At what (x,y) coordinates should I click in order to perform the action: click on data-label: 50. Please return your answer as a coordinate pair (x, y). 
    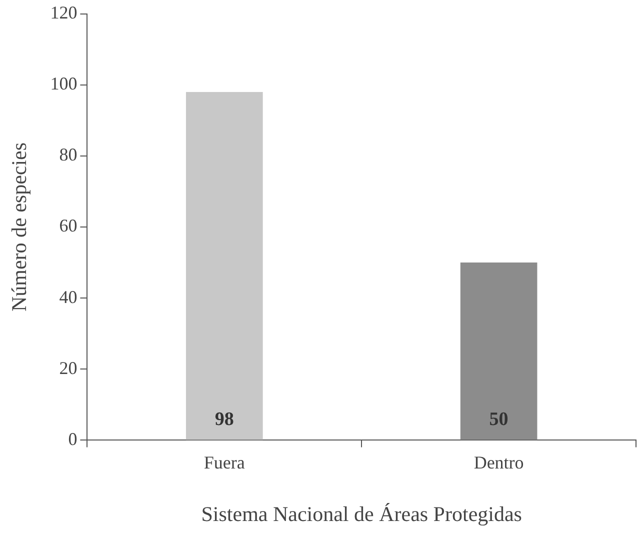
    Looking at the image, I should click on (498, 419).